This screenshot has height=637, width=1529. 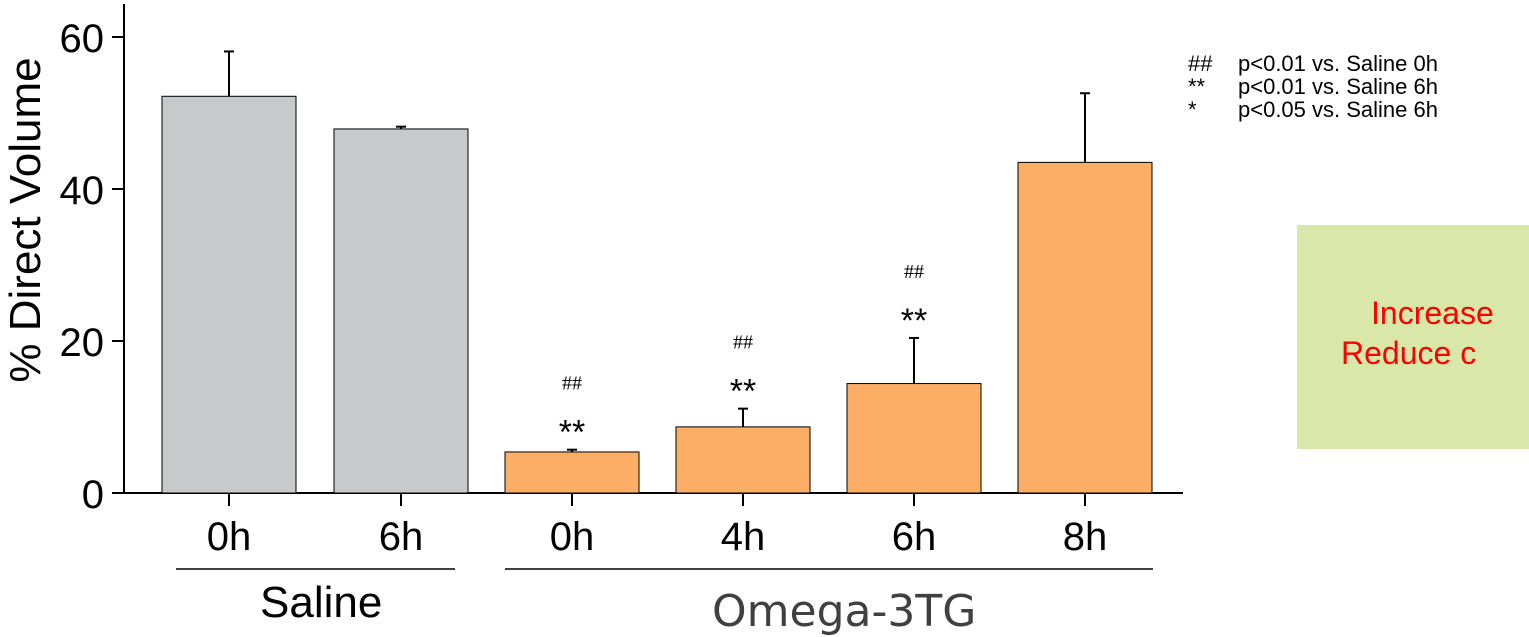 I want to click on group-label-saline: Saline, so click(x=321, y=602).